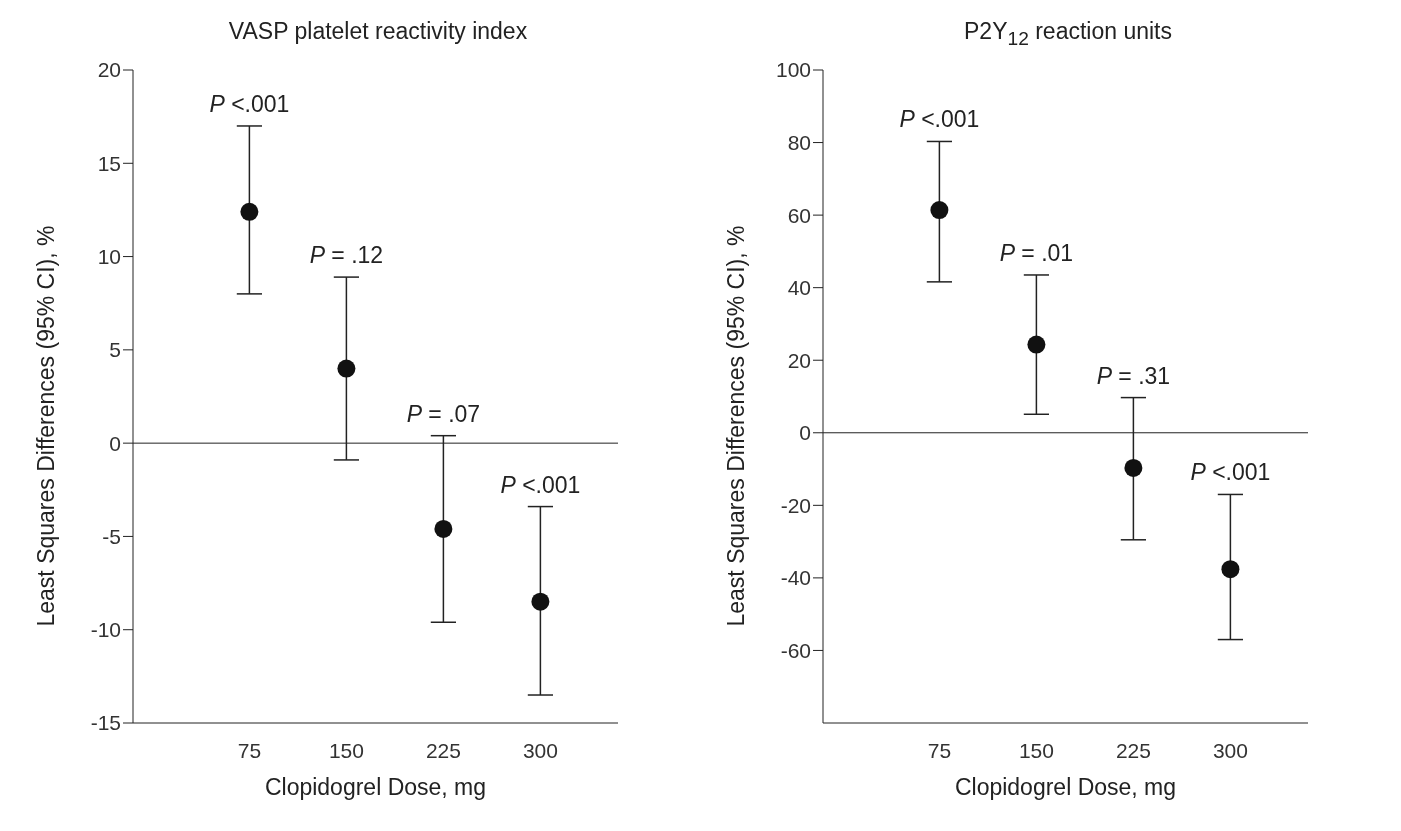 The height and width of the screenshot is (831, 1401). Describe the element at coordinates (378, 31) in the screenshot. I see `chart-title: VASP platelet reactivity index` at that location.